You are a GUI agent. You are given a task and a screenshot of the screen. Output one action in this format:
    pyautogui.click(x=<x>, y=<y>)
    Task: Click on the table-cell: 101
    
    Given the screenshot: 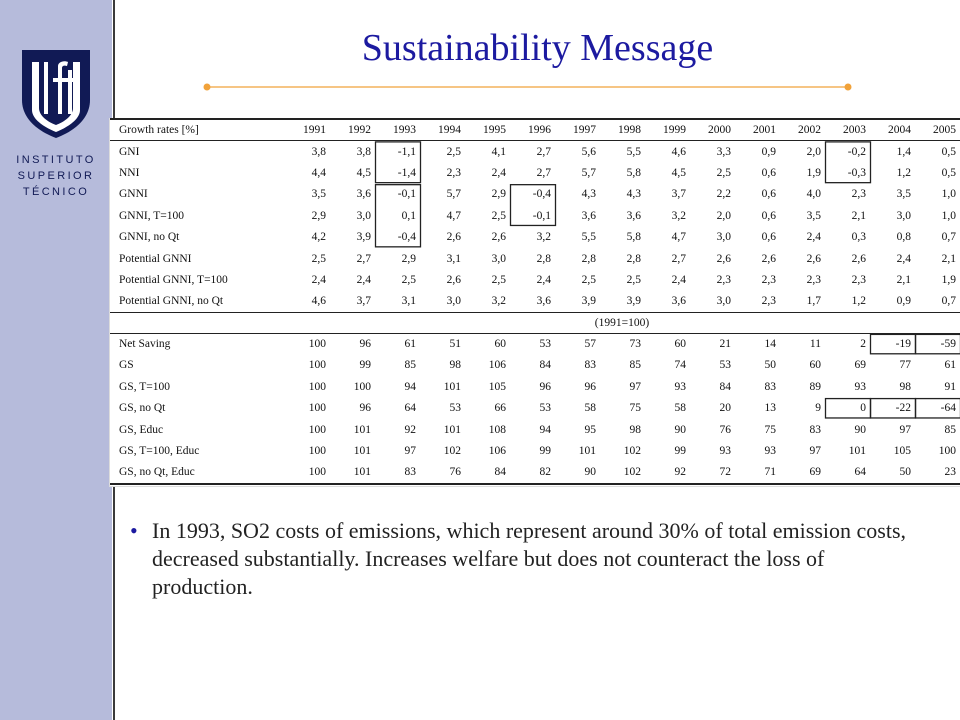 What is the action you would take?
    pyautogui.click(x=352, y=473)
    